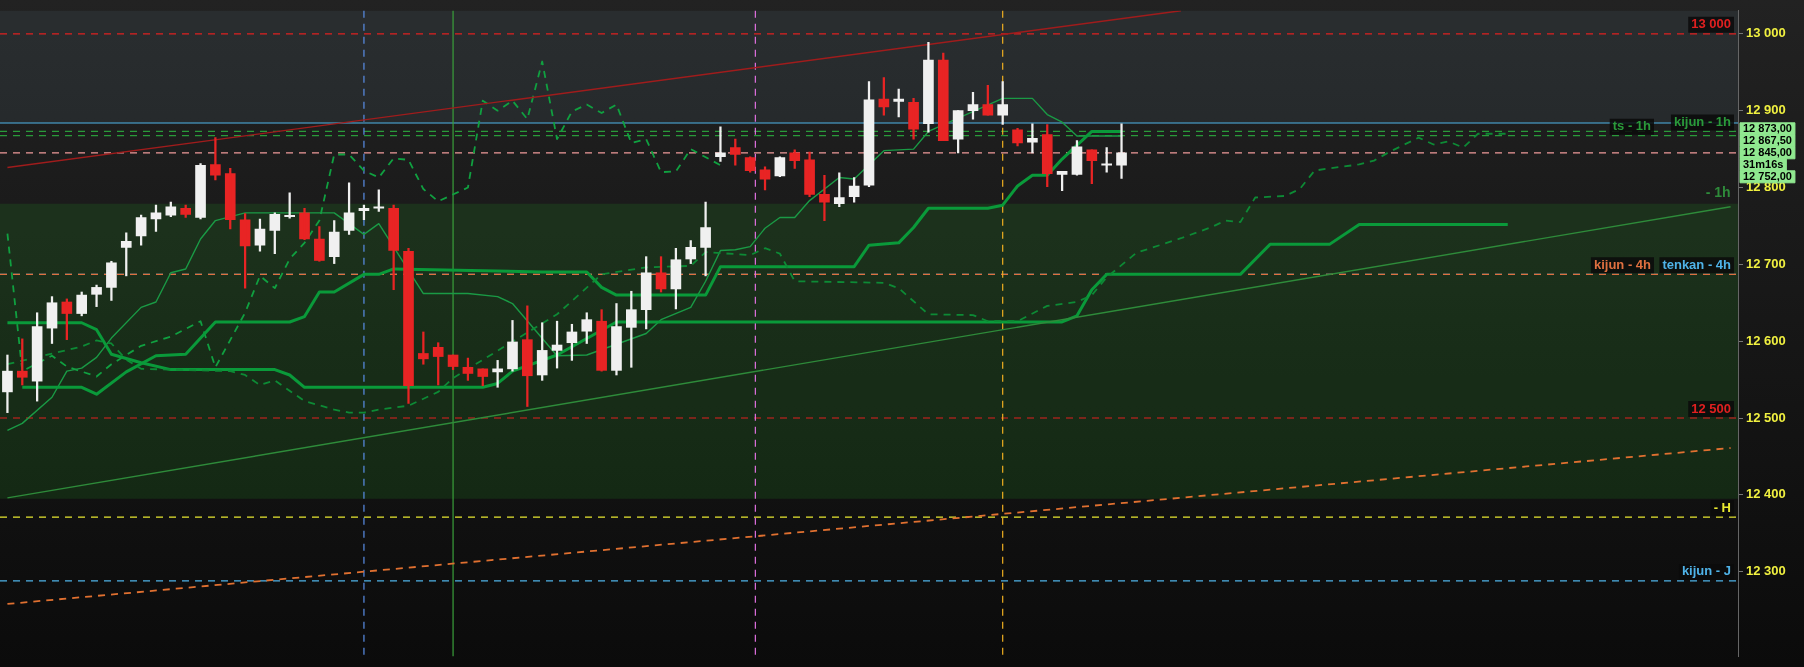  What do you see at coordinates (1706, 571) in the screenshot?
I see `ref-line-label: kijun - J` at bounding box center [1706, 571].